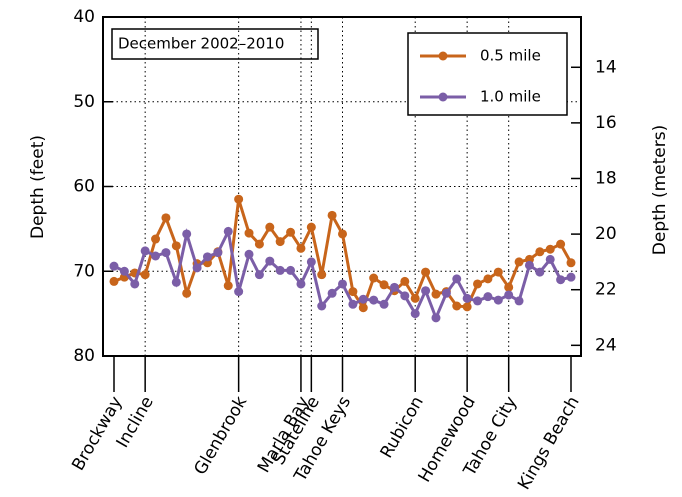 The height and width of the screenshot is (497, 682). I want to click on y2-tick-label: 22, so click(606, 290).